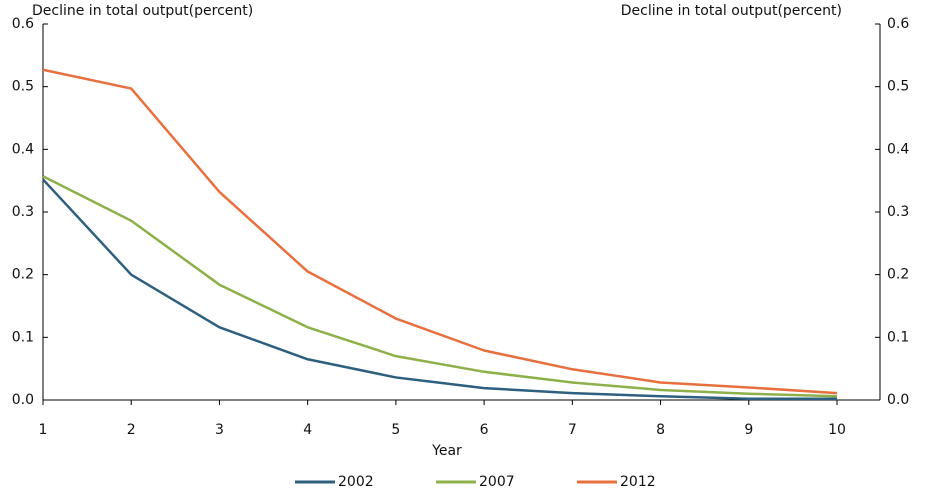 The width and height of the screenshot is (925, 494). I want to click on x-tick-label: 5, so click(395, 430).